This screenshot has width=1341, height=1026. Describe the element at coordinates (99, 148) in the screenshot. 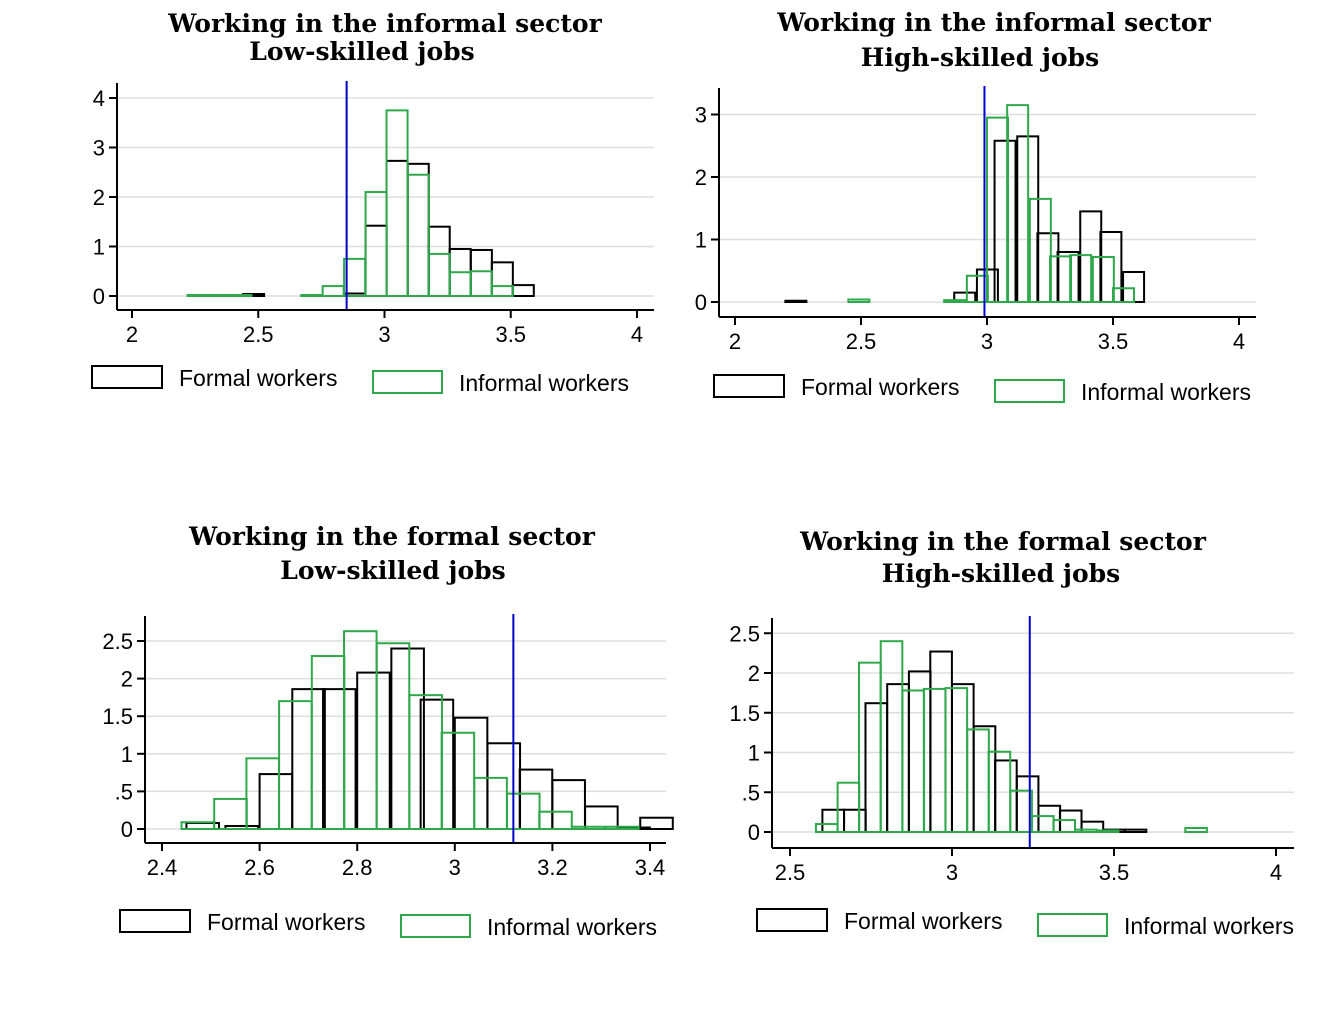

I see `y-tick-label: 3` at that location.